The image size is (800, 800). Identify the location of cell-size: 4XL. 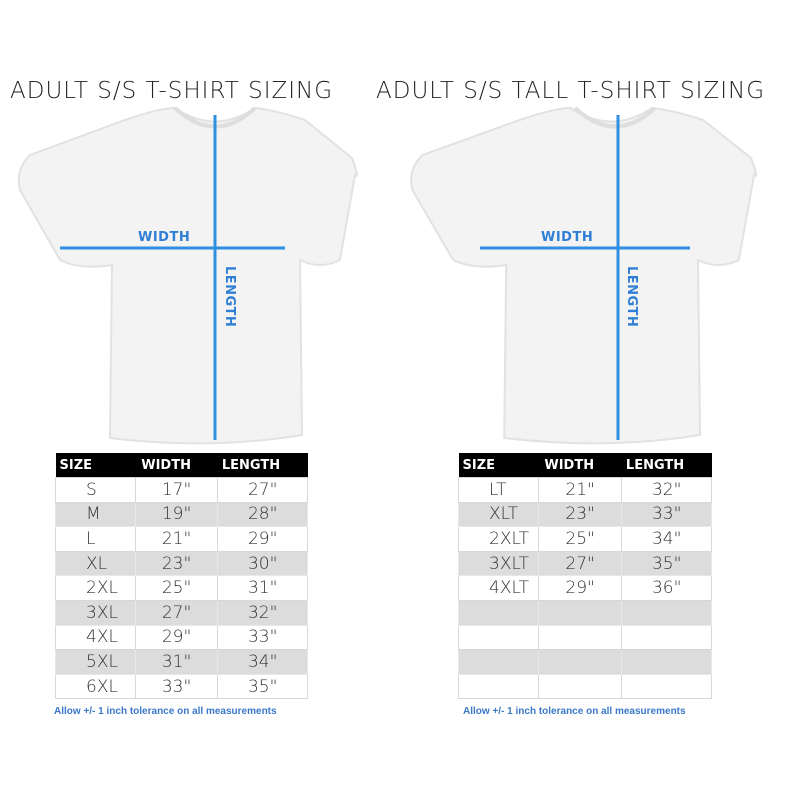
(95, 637).